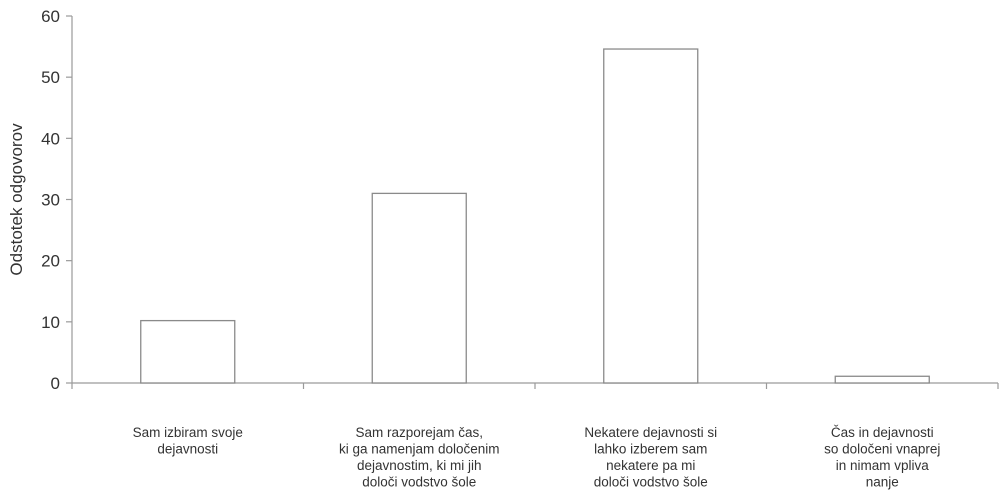 Image resolution: width=1003 pixels, height=495 pixels. What do you see at coordinates (419, 449) in the screenshot?
I see `x-category-label-line: ki ga namenjam določenim` at bounding box center [419, 449].